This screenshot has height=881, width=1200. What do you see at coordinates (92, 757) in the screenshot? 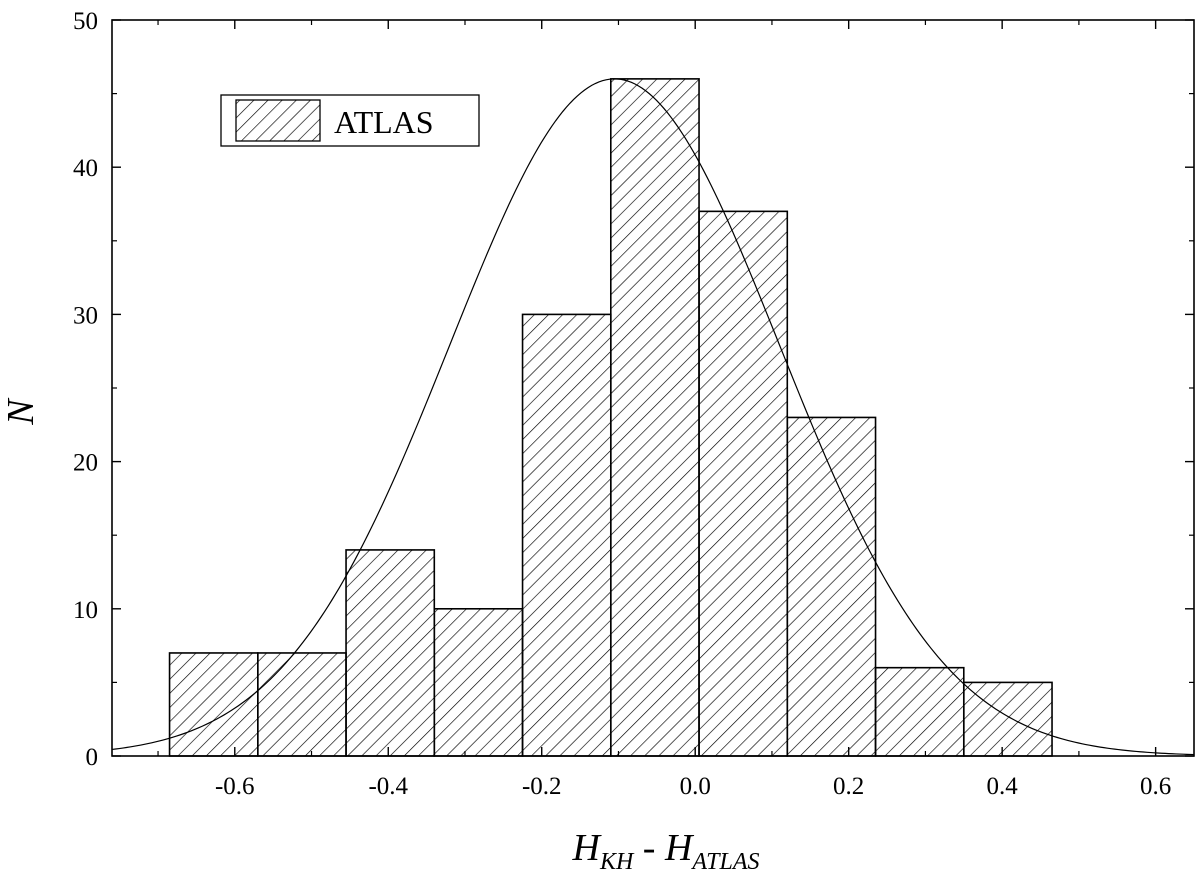
I see `y-tick-label: 0` at bounding box center [92, 757].